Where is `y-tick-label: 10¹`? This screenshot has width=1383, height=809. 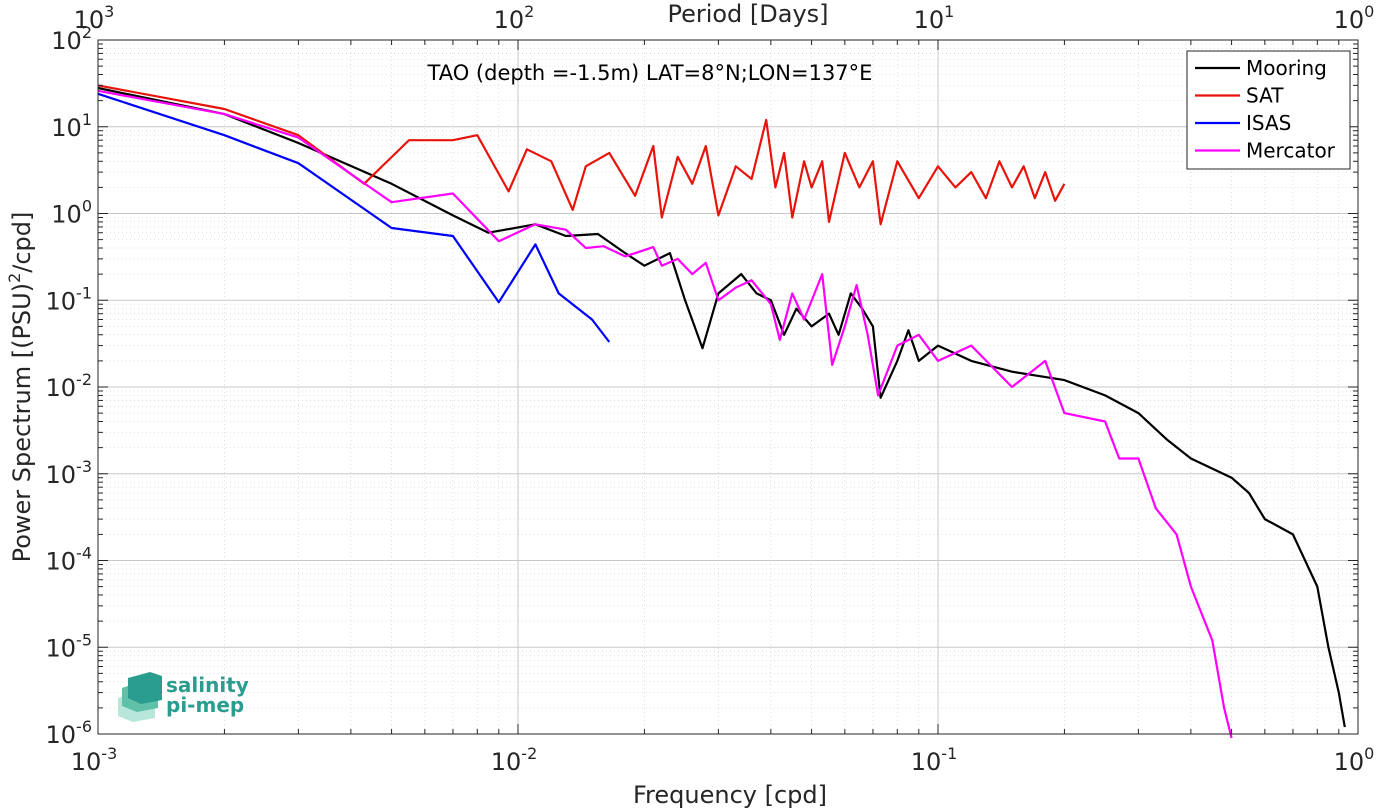 y-tick-label: 10¹ is located at coordinates (71, 126).